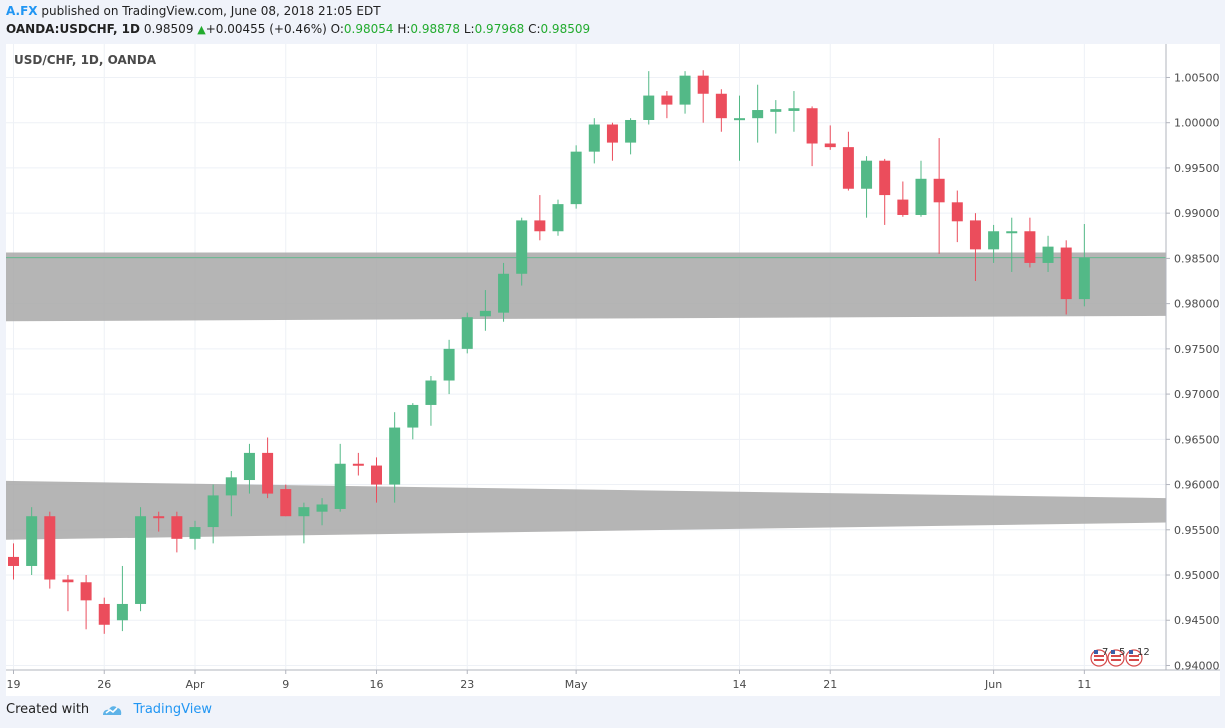  I want to click on author-name: A.FX, so click(22, 11).